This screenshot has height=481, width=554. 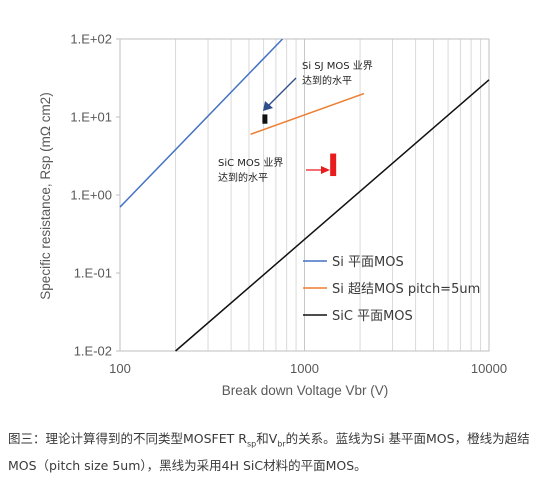 I want to click on caption-part2: 和V, so click(x=267, y=438).